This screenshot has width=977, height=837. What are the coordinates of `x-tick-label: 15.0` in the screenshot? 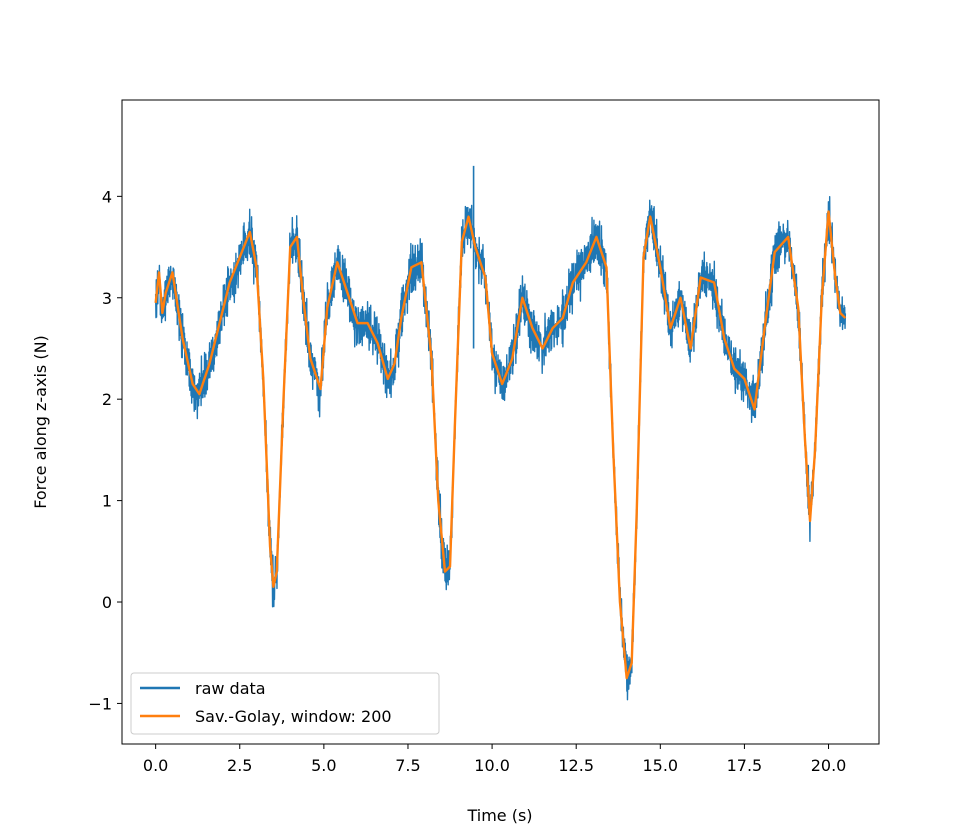 It's located at (660, 765).